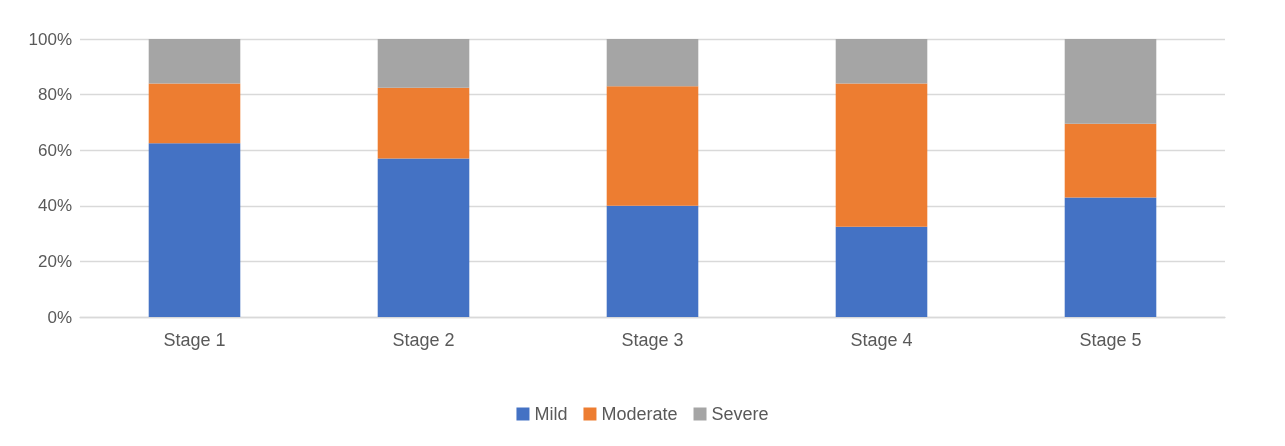 This screenshot has height=446, width=1285. I want to click on x-tick-label: Stage 5, so click(1110, 340).